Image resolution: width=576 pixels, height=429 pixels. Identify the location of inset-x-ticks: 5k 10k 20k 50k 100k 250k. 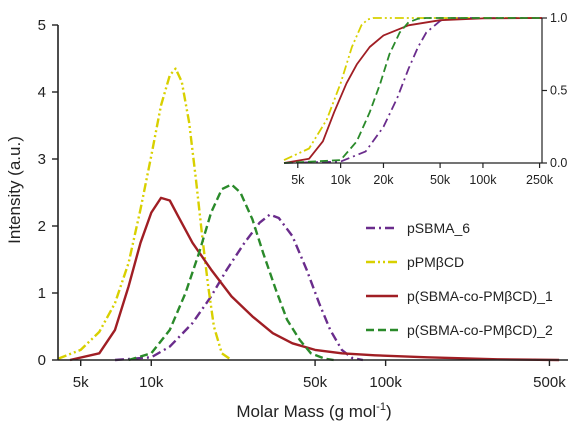
(422, 175).